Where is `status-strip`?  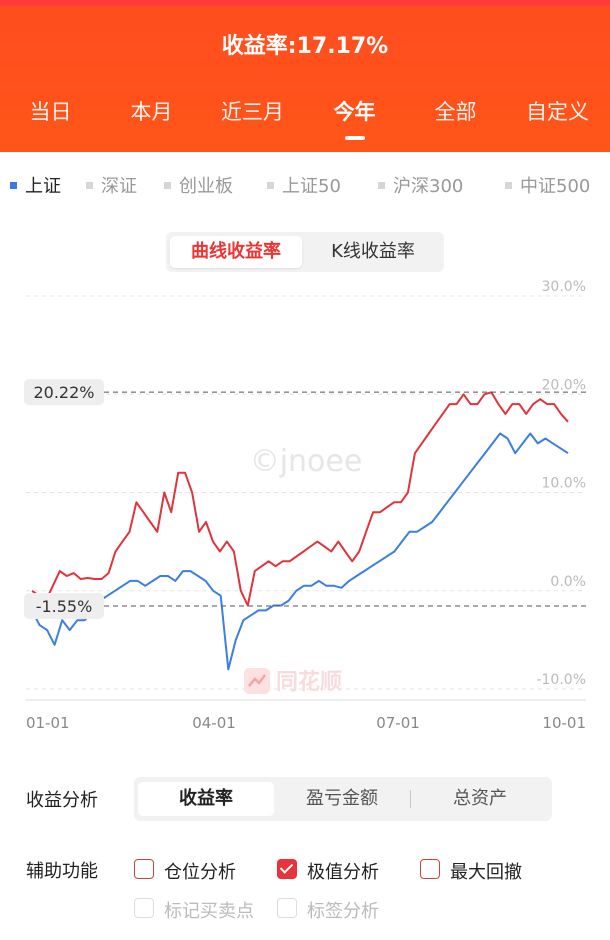 status-strip is located at coordinates (305, 3).